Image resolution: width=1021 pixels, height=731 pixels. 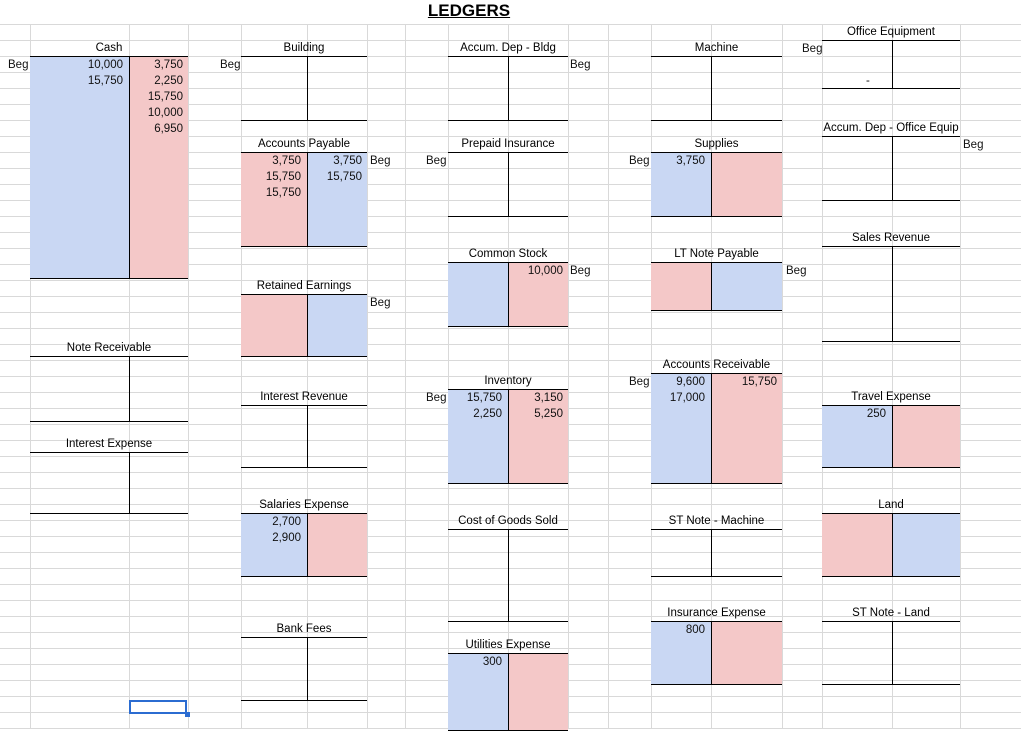 I want to click on debit-amount: 3,750, so click(x=286, y=161).